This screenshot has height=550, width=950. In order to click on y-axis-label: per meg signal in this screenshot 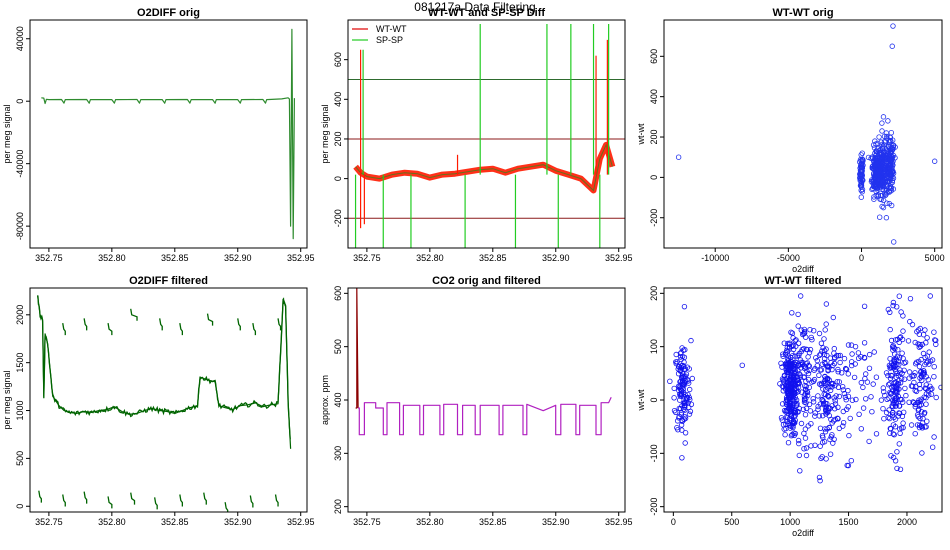, I will do `click(7, 133)`.